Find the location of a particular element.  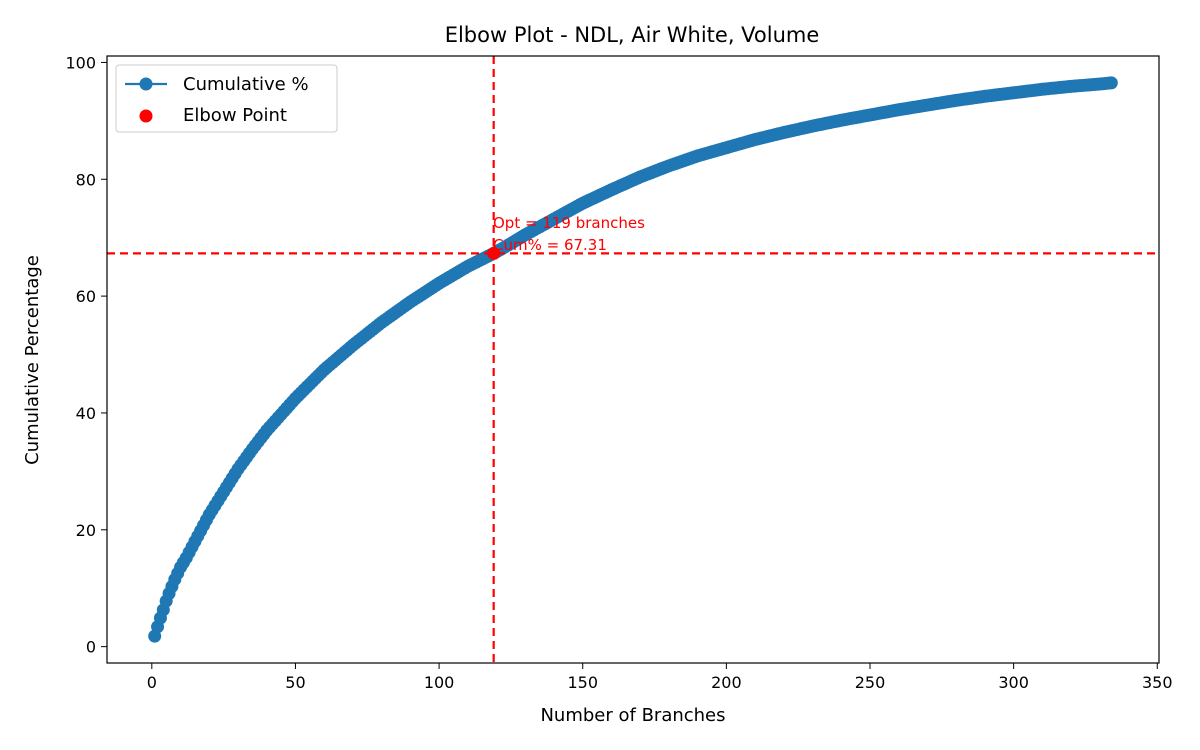

x-tick-label: 300 is located at coordinates (1013, 682).